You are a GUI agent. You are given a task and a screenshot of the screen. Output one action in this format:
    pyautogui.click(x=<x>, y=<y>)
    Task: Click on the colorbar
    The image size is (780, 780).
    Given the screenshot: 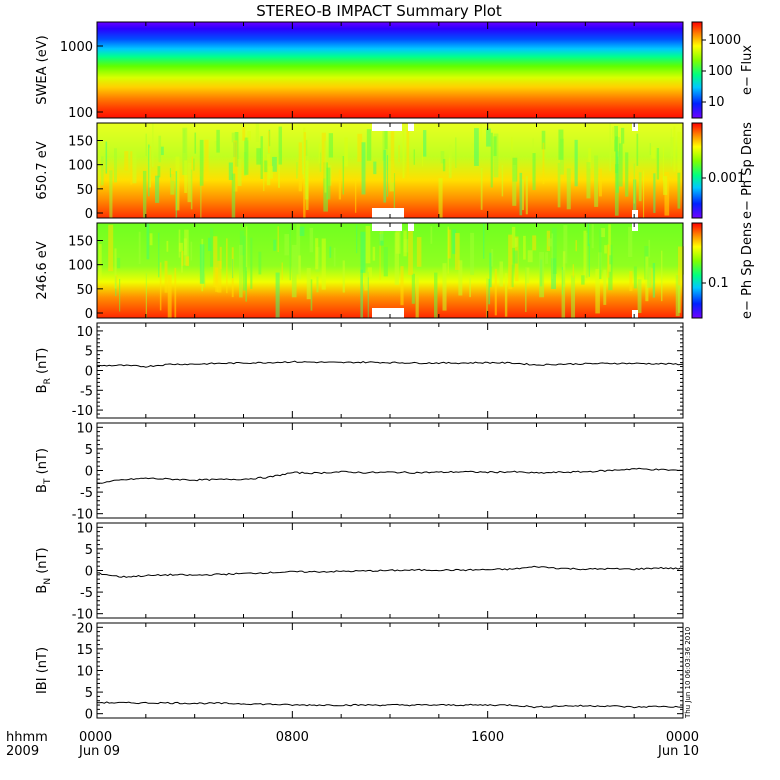 What is the action you would take?
    pyautogui.click(x=697, y=270)
    